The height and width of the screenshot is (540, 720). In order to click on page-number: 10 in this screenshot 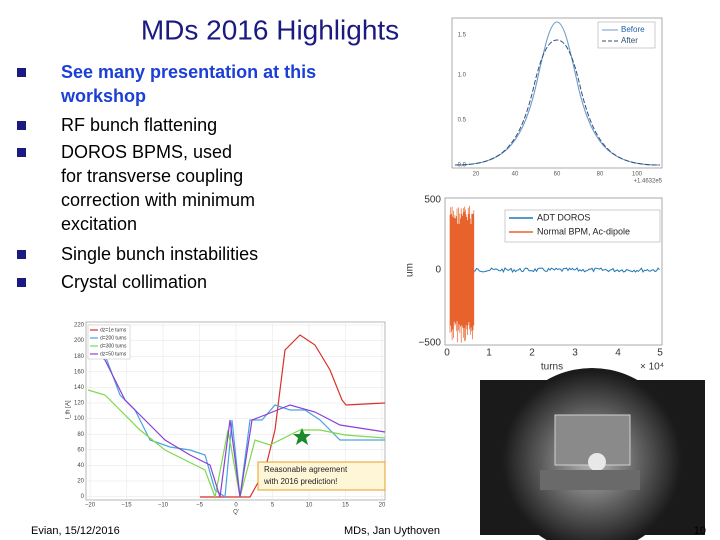, I will do `click(700, 531)`.